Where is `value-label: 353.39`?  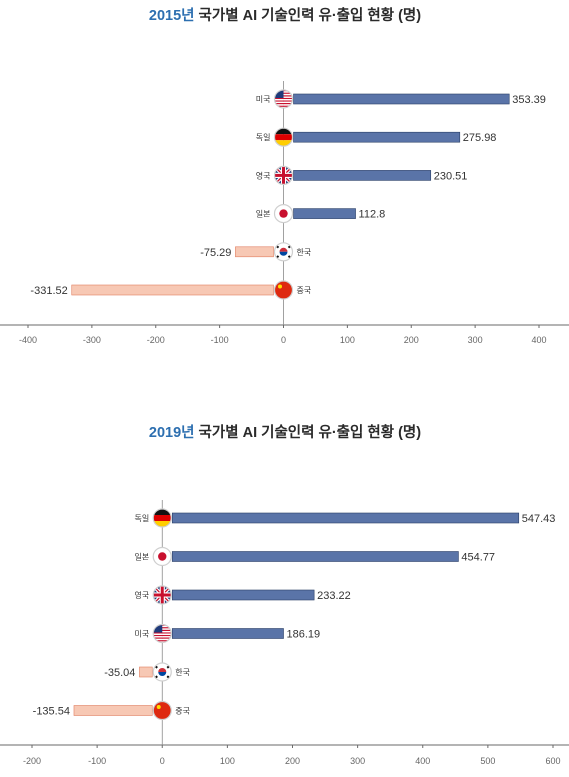 value-label: 353.39 is located at coordinates (529, 100).